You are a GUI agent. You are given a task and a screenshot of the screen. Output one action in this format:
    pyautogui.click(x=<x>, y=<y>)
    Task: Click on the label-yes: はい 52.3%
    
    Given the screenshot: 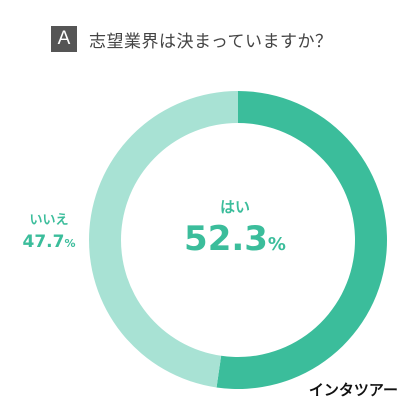 What is the action you would take?
    pyautogui.click(x=235, y=228)
    